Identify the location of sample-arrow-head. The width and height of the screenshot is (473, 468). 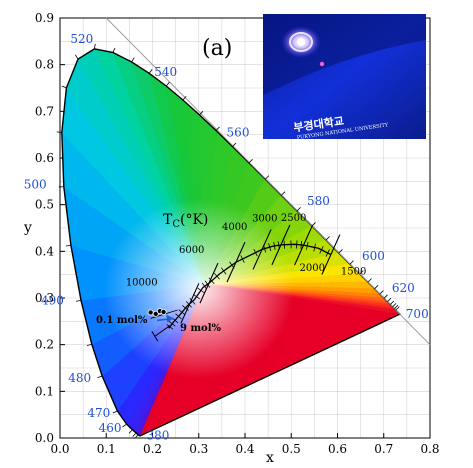
(170, 318).